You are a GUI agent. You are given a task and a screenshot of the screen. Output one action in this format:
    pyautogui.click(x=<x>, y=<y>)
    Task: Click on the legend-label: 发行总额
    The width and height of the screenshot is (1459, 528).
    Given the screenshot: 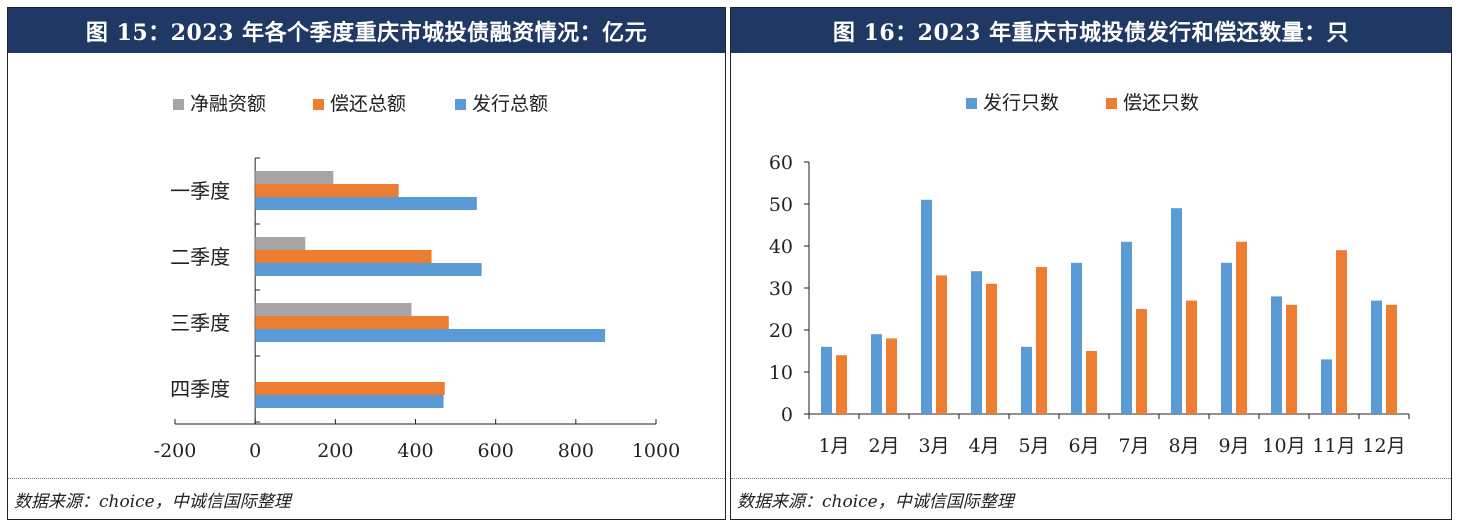 What is the action you would take?
    pyautogui.click(x=510, y=104)
    